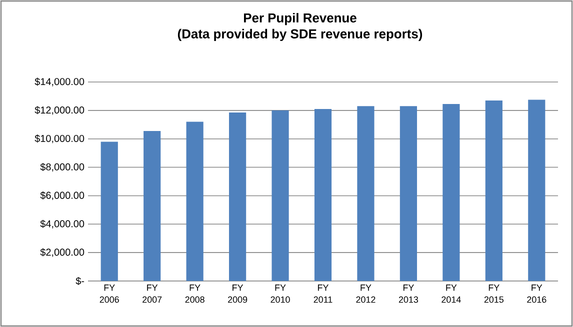 The image size is (573, 327). I want to click on x-tick-label: FY 2013, so click(408, 293).